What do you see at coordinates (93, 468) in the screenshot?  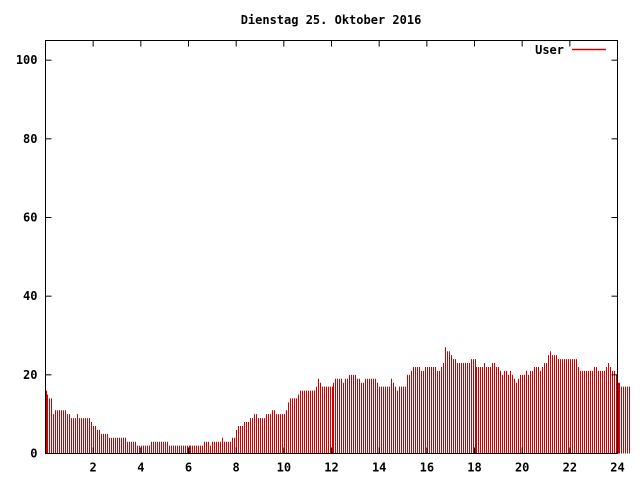 I see `x-tick-label: 2` at bounding box center [93, 468].